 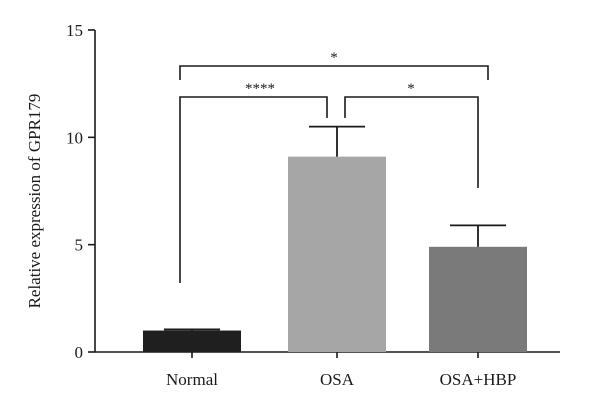 I want to click on y-tick-label: 15, so click(x=74, y=30).